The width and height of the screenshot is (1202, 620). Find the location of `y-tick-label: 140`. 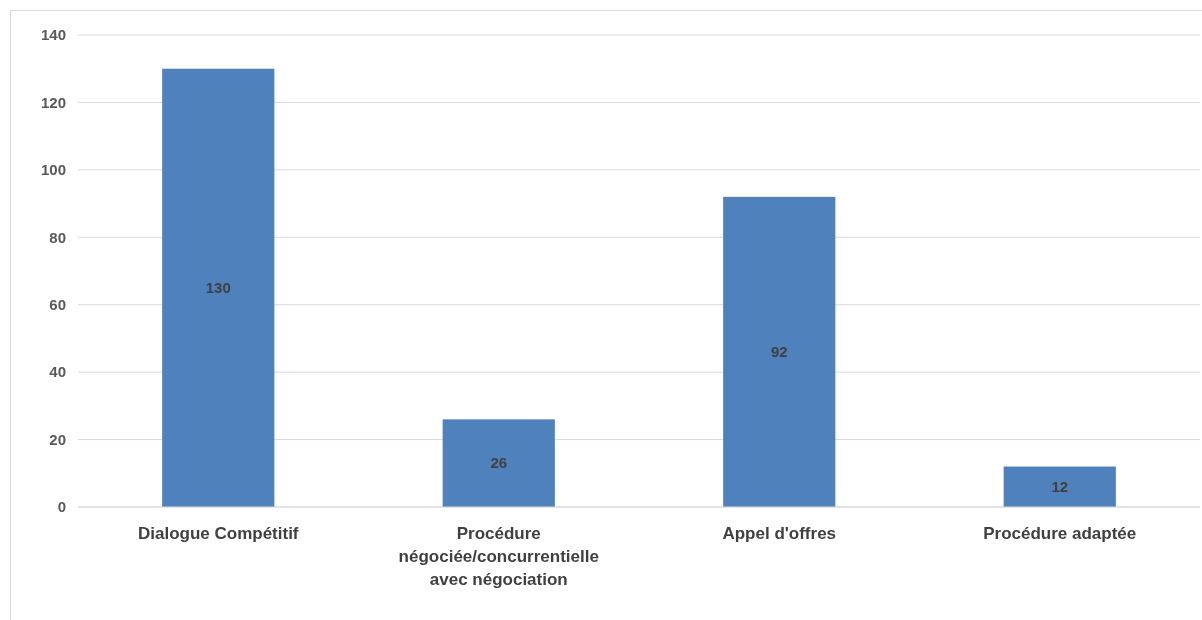

y-tick-label: 140 is located at coordinates (53, 35).